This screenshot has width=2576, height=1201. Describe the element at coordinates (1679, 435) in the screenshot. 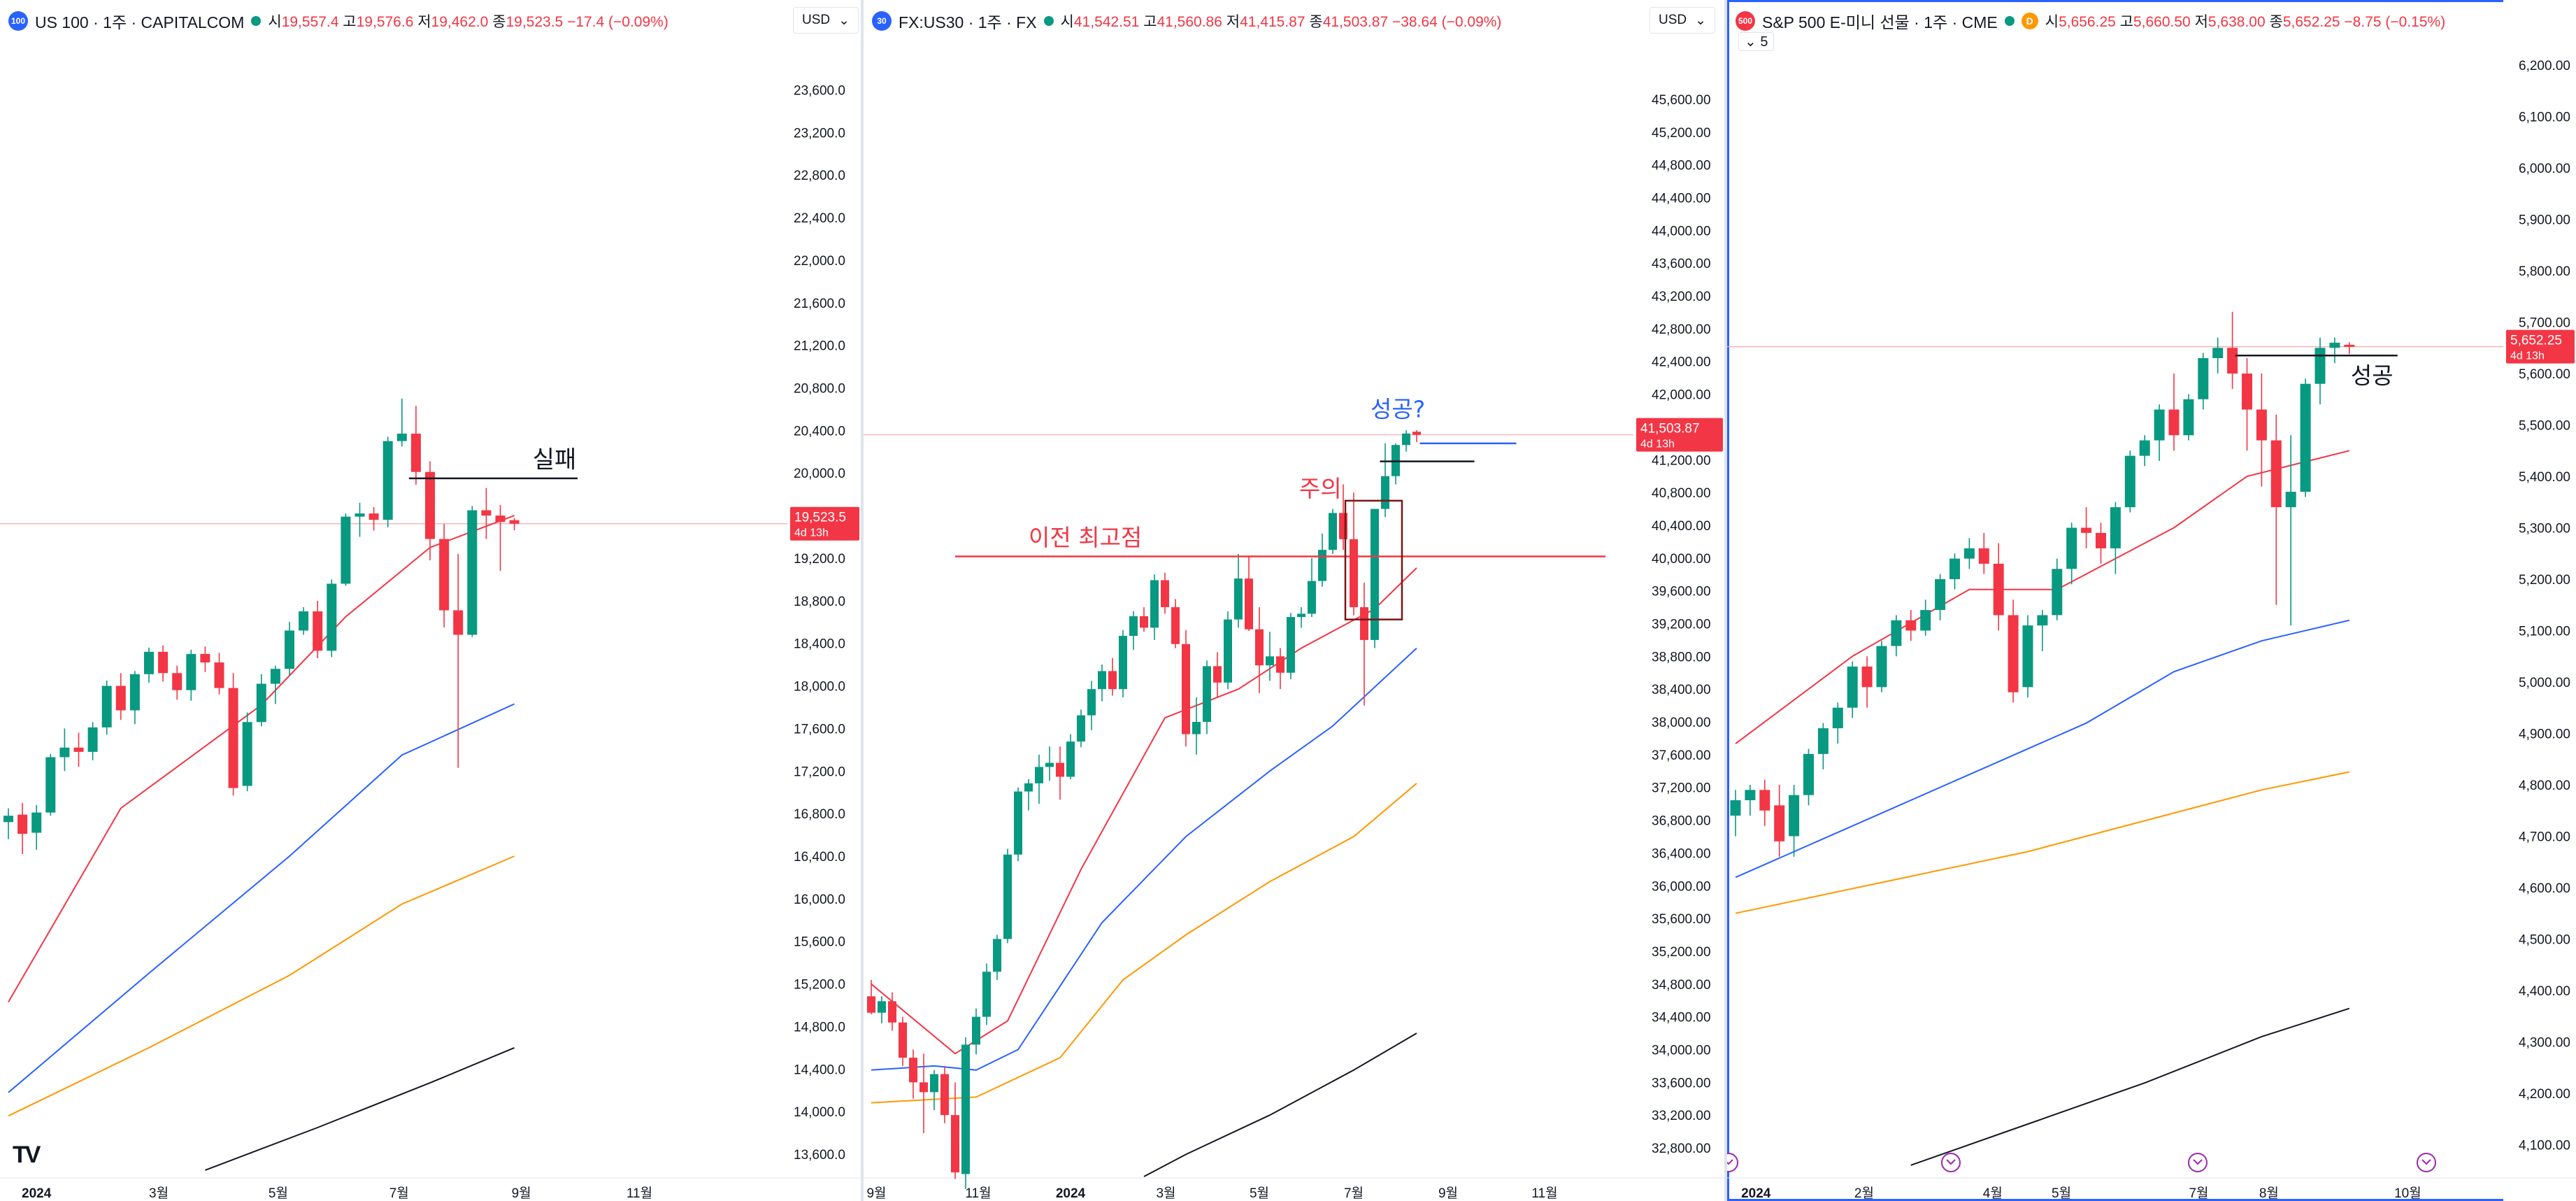

I see `last-price-label: 41,503.87 4d 13h` at that location.